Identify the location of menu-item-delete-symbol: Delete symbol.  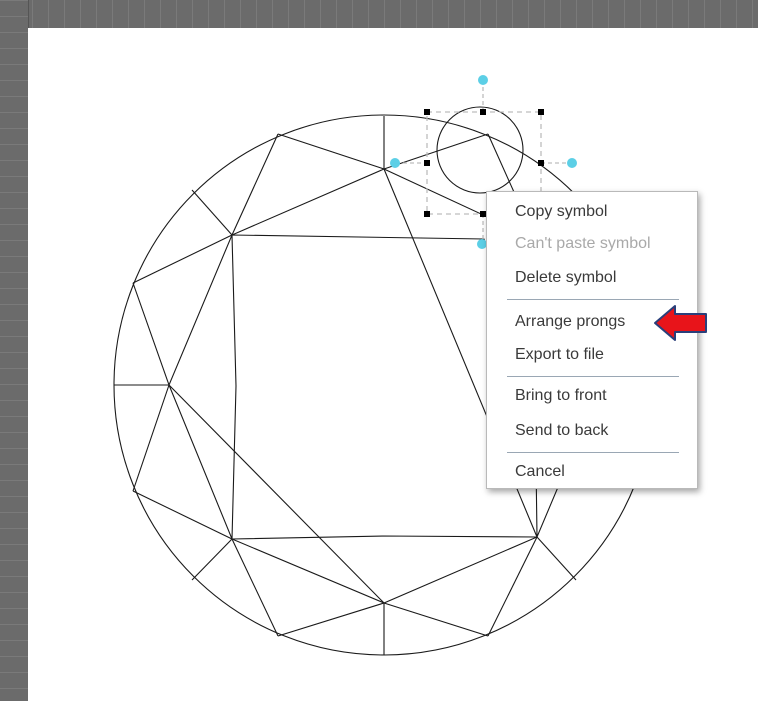
(566, 277).